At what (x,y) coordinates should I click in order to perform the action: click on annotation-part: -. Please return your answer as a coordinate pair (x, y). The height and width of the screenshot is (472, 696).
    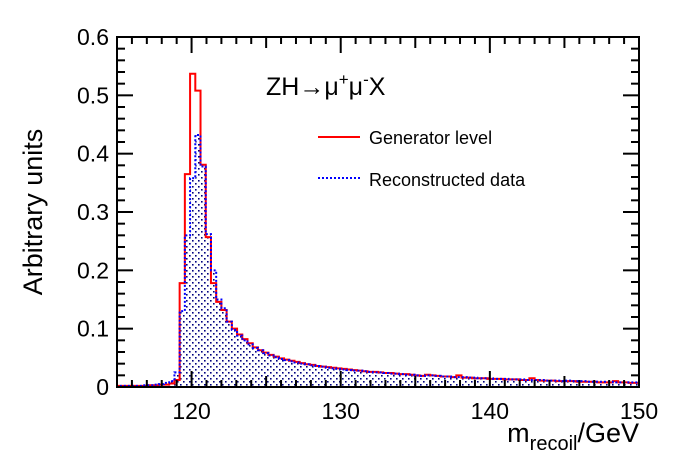
    Looking at the image, I should click on (366, 79).